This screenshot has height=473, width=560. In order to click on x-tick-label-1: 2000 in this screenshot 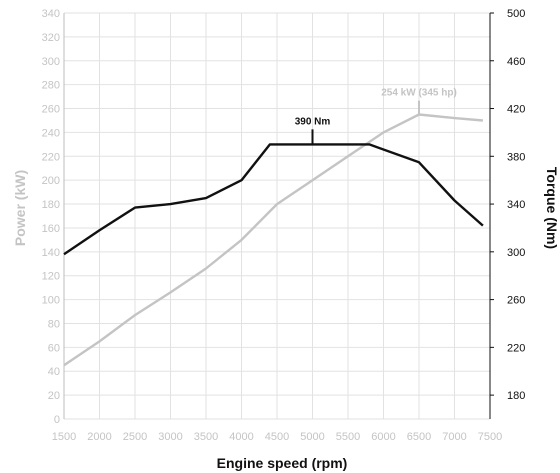, I will do `click(99, 437)`.